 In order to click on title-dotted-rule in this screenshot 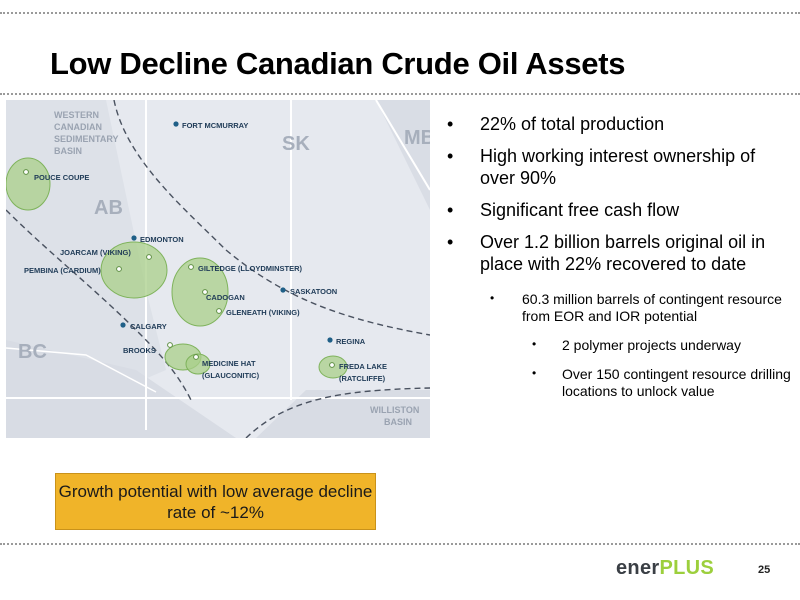, I will do `click(400, 94)`.